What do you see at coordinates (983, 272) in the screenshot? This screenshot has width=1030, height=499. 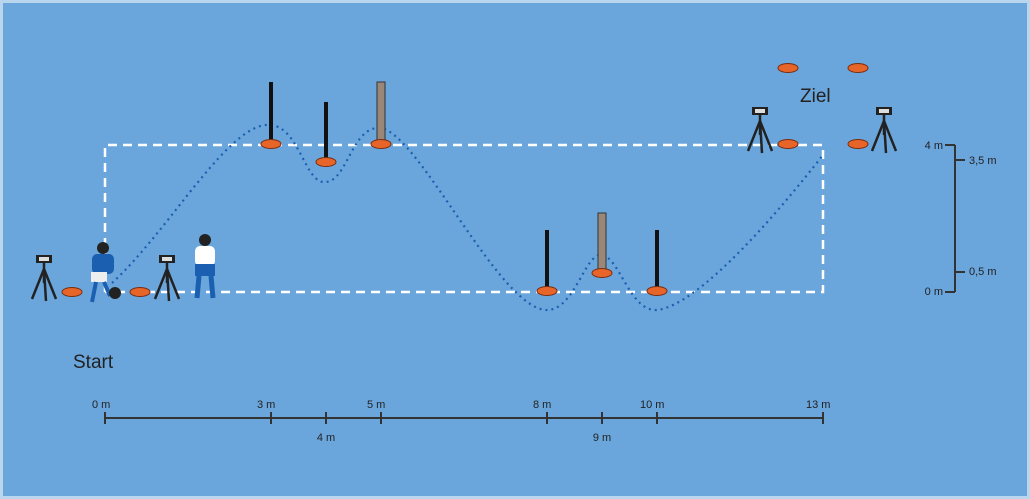 I see `scale-label: 0,5 m` at bounding box center [983, 272].